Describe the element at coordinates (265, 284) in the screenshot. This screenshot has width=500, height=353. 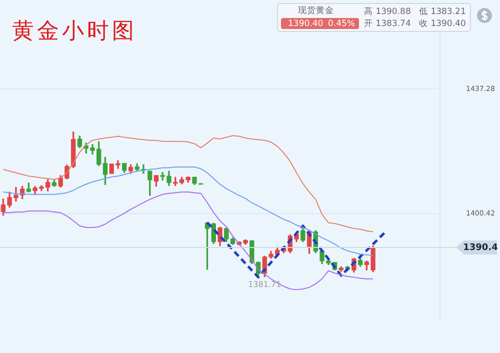
I see `annotation: 1381.71` at that location.